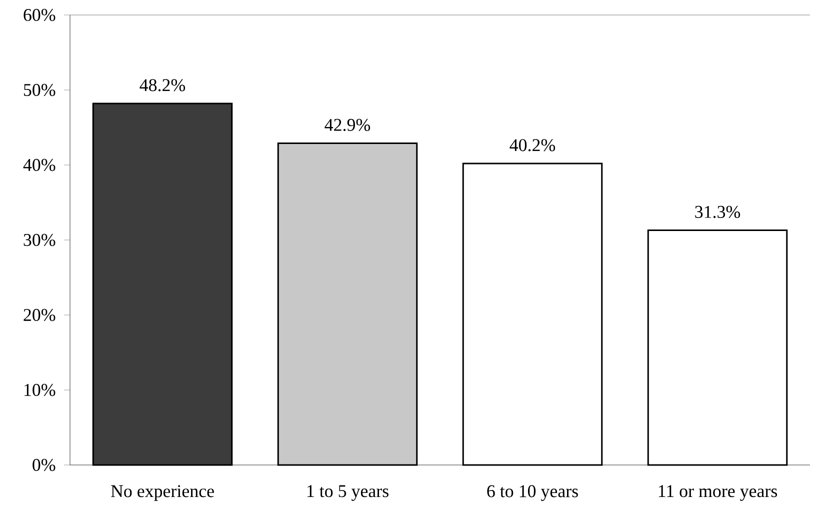 This screenshot has width=813, height=518. I want to click on x-tick-label: No experience, so click(162, 493).